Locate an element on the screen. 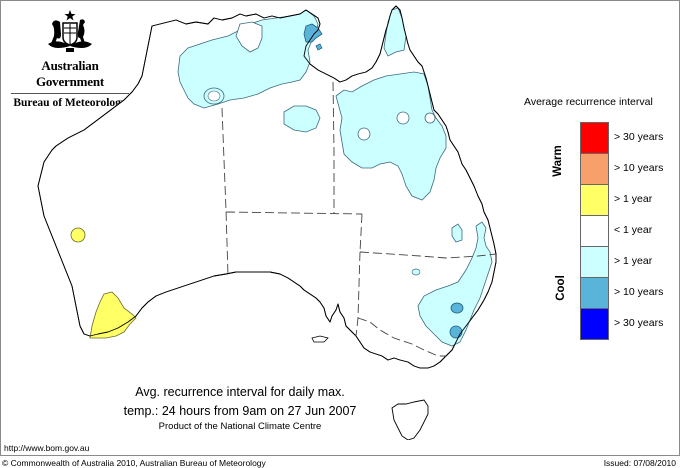  legend-cool-label: Cool is located at coordinates (560, 288).